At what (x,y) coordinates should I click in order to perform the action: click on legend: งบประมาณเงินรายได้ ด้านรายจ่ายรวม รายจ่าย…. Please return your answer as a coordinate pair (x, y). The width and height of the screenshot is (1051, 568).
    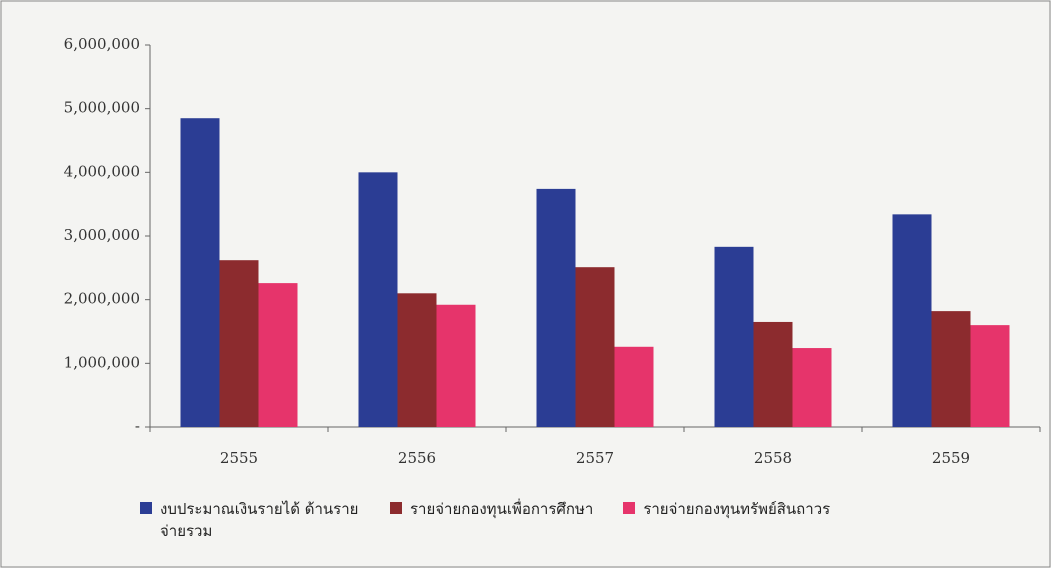
    Looking at the image, I should click on (485, 520).